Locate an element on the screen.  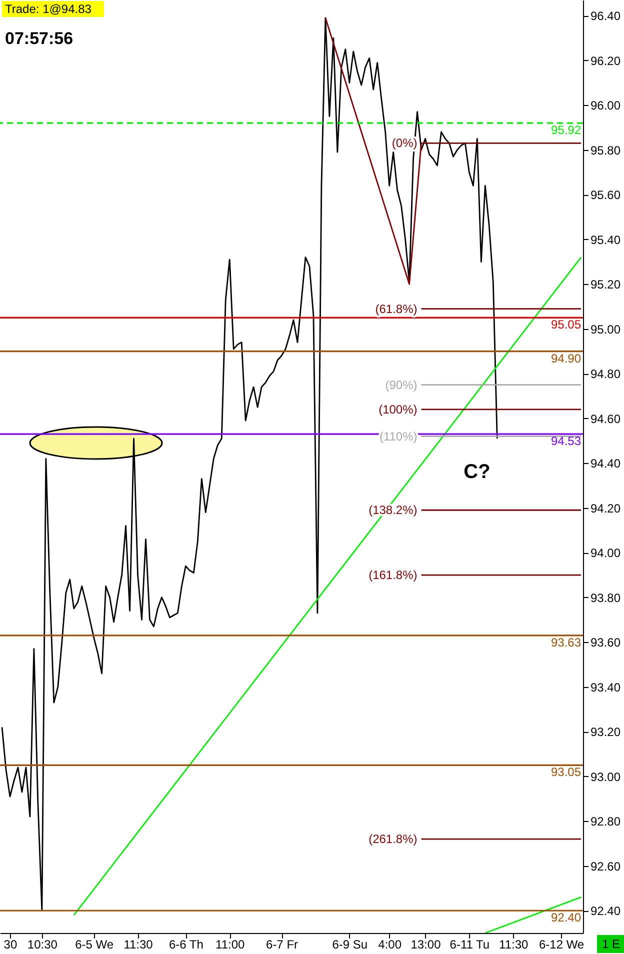
x-tick-label: 6-12 We is located at coordinates (561, 945).